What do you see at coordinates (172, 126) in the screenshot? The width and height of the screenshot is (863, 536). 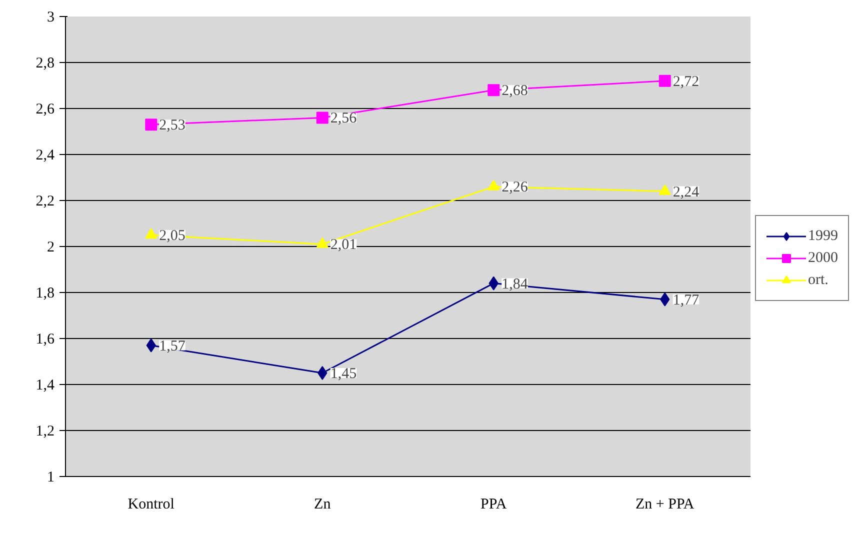 I see `data-label: 2,53` at bounding box center [172, 126].